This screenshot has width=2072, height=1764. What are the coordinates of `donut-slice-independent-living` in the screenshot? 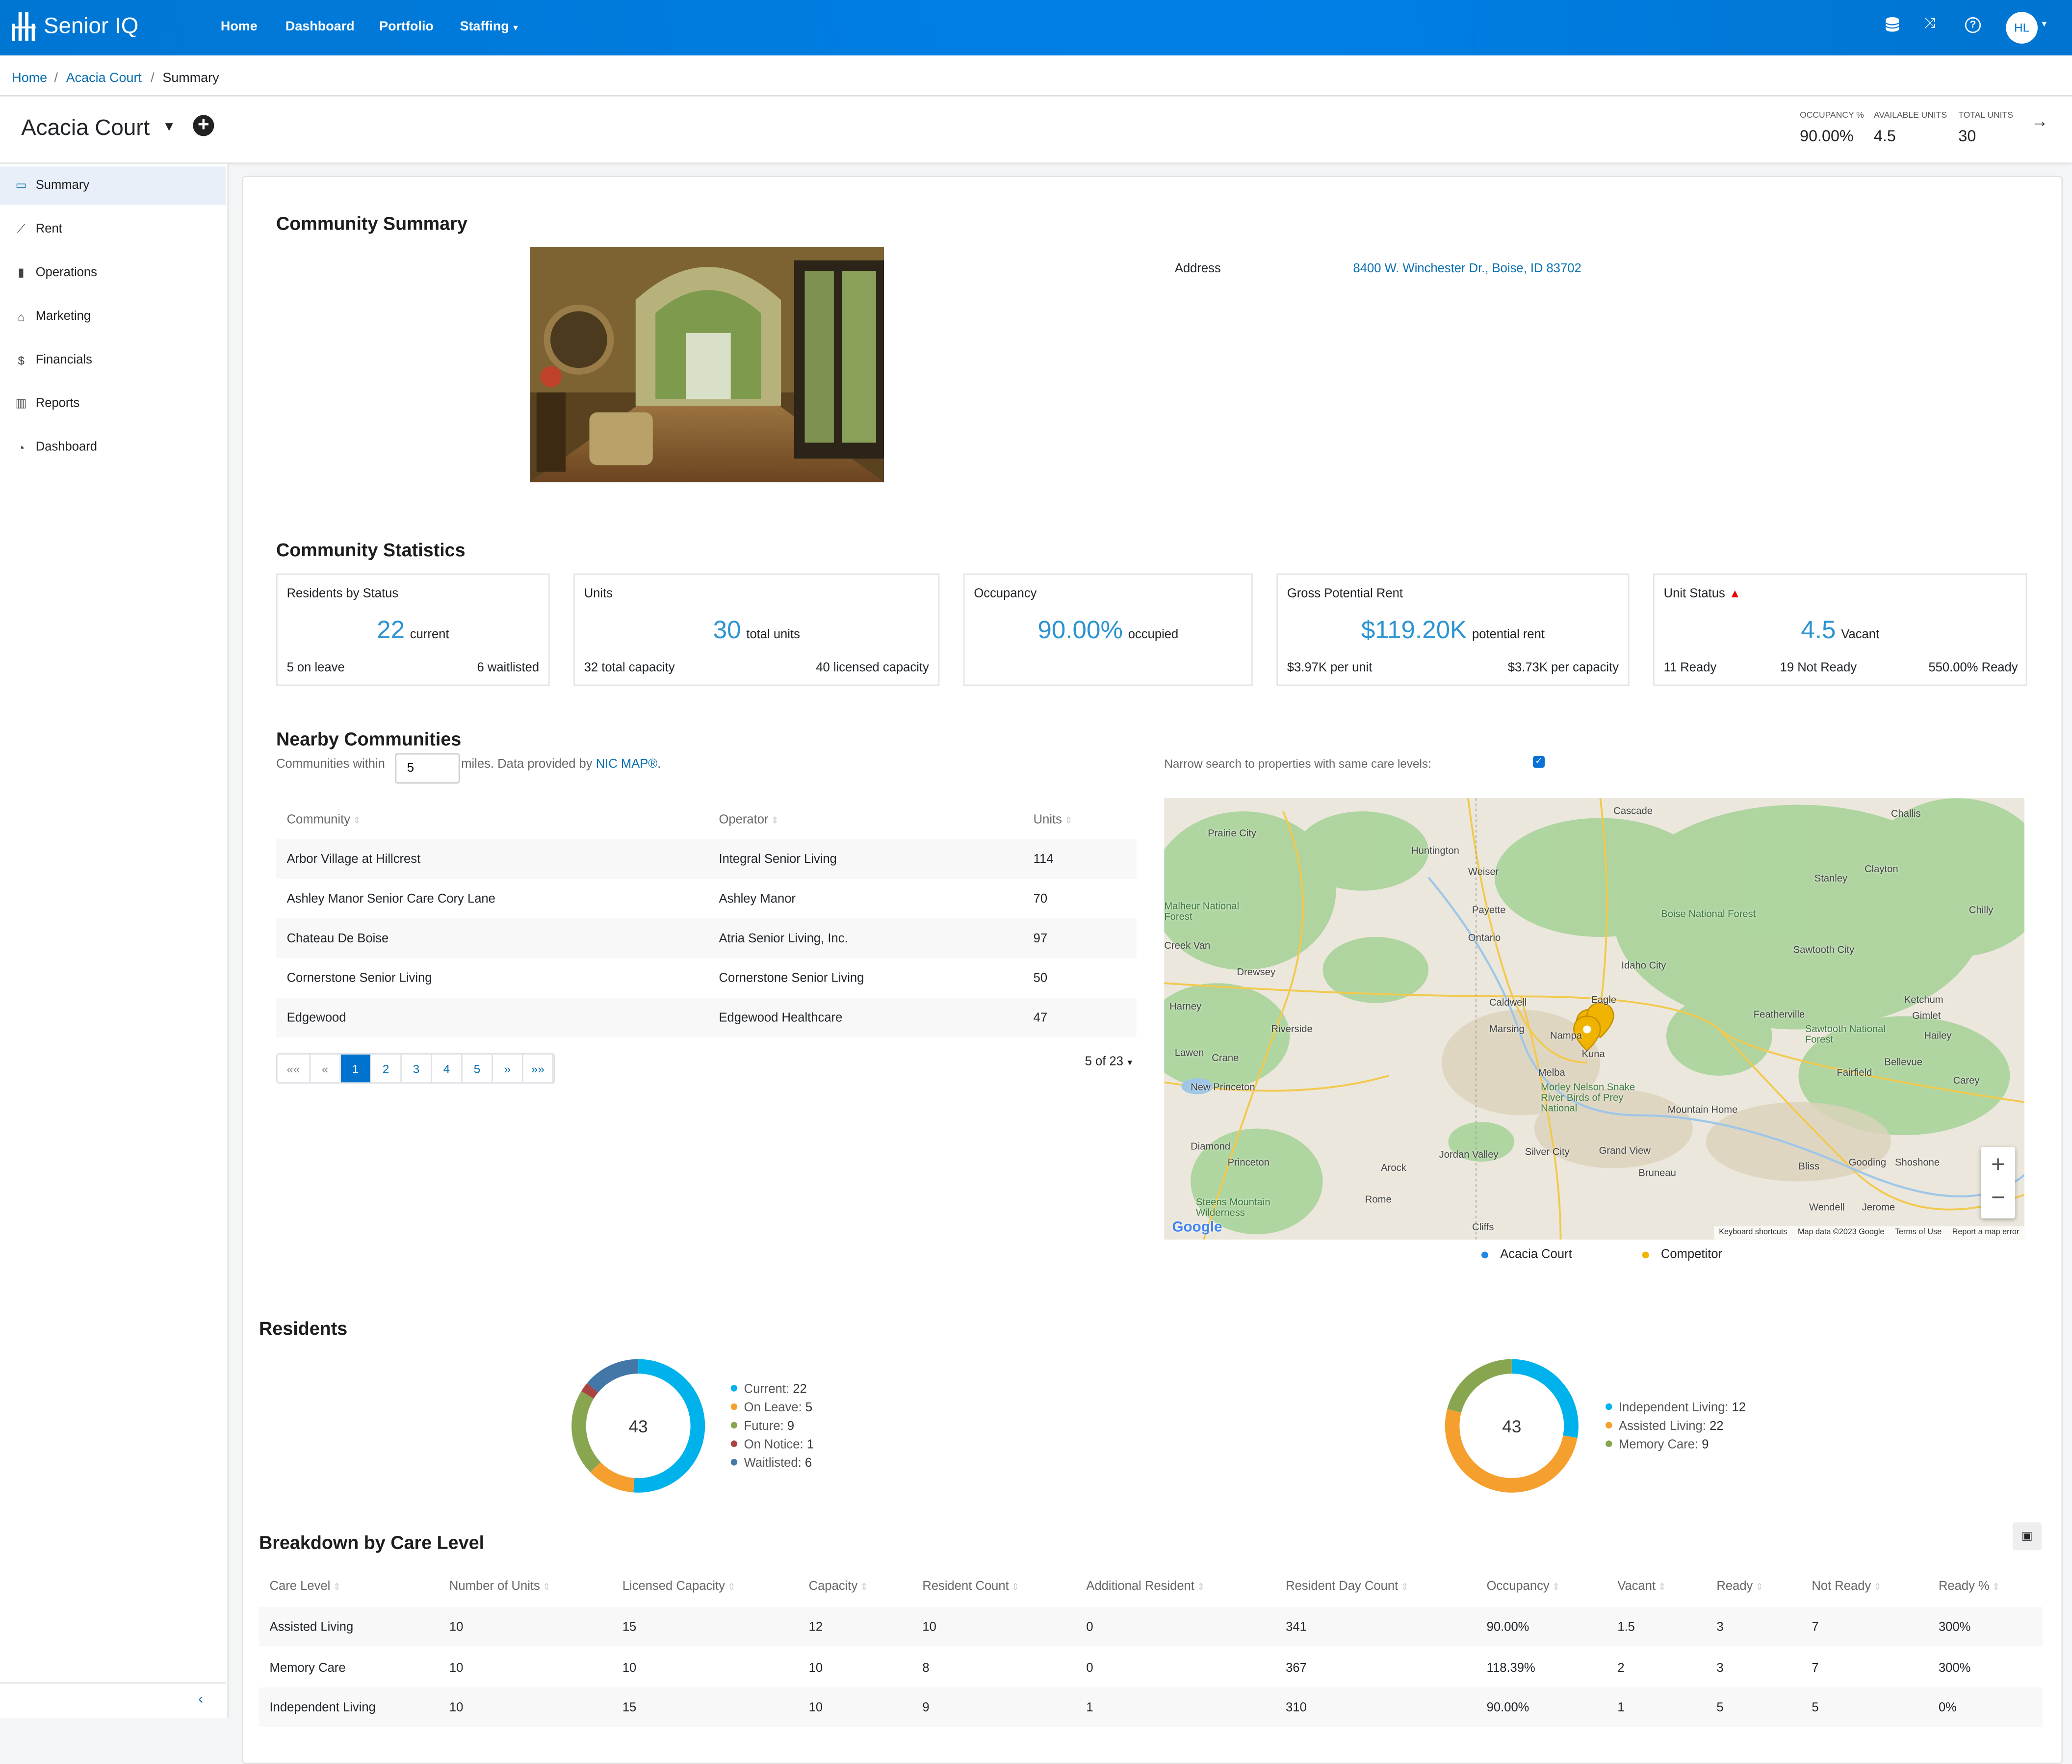 It's located at (1545, 1398).